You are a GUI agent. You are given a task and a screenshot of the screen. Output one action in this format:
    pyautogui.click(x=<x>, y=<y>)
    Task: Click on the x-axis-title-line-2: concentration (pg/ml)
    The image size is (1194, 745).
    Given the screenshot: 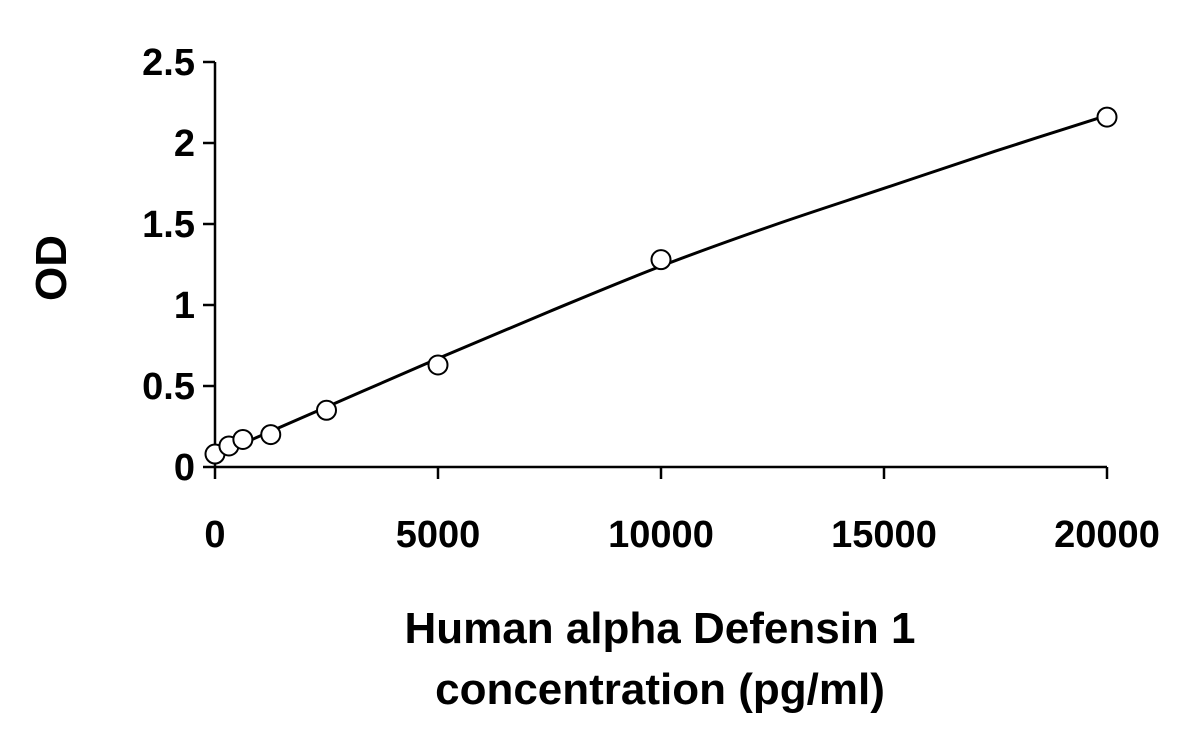 What is the action you would take?
    pyautogui.click(x=660, y=689)
    